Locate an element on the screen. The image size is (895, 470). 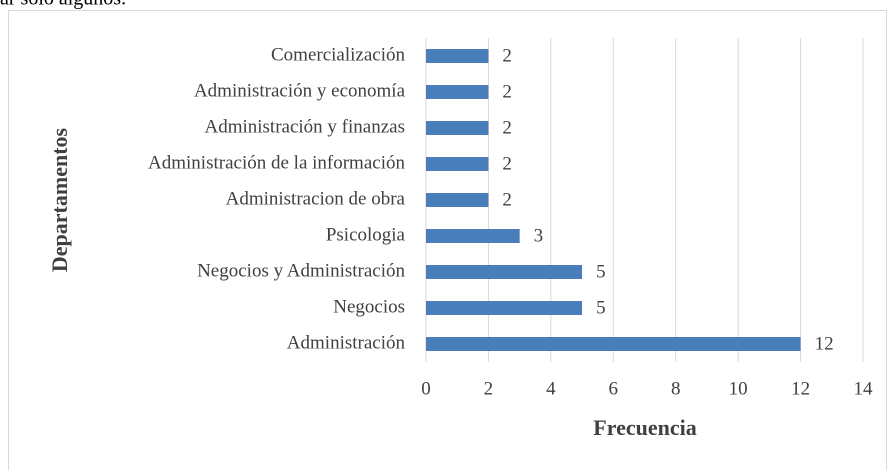
y-tick-label: Administracion de obra is located at coordinates (316, 198).